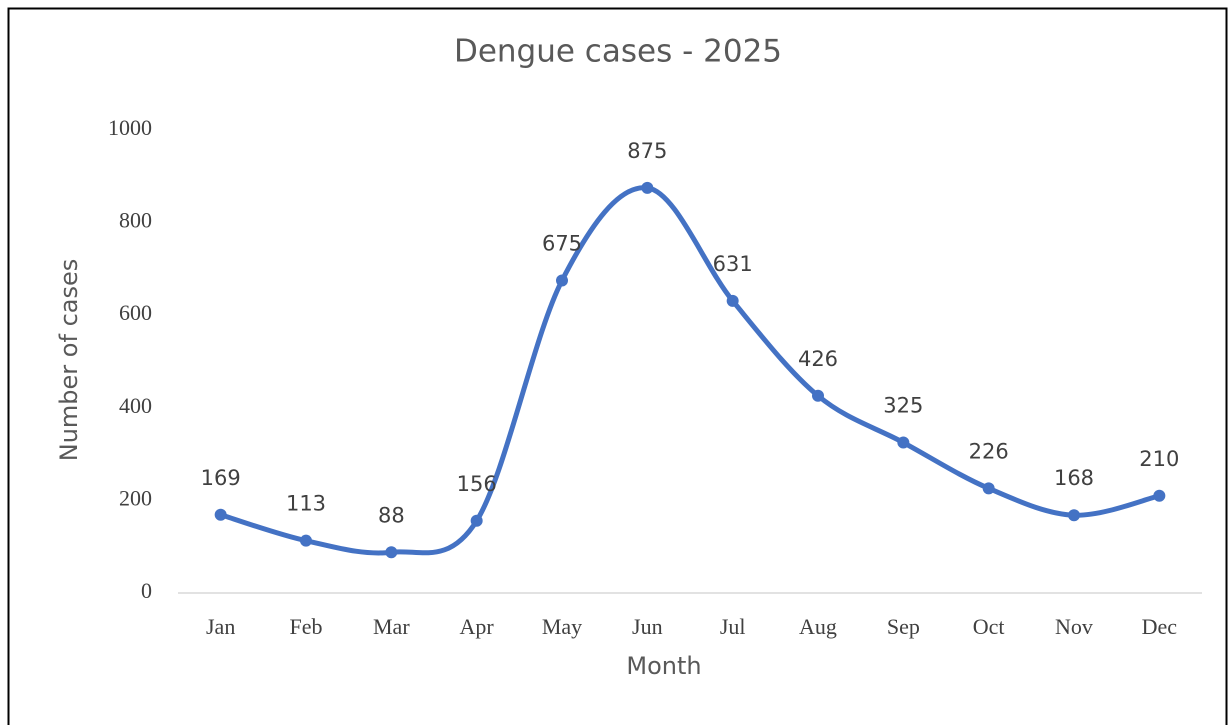 The width and height of the screenshot is (1228, 725). Describe the element at coordinates (989, 451) in the screenshot. I see `data-label: 226` at that location.